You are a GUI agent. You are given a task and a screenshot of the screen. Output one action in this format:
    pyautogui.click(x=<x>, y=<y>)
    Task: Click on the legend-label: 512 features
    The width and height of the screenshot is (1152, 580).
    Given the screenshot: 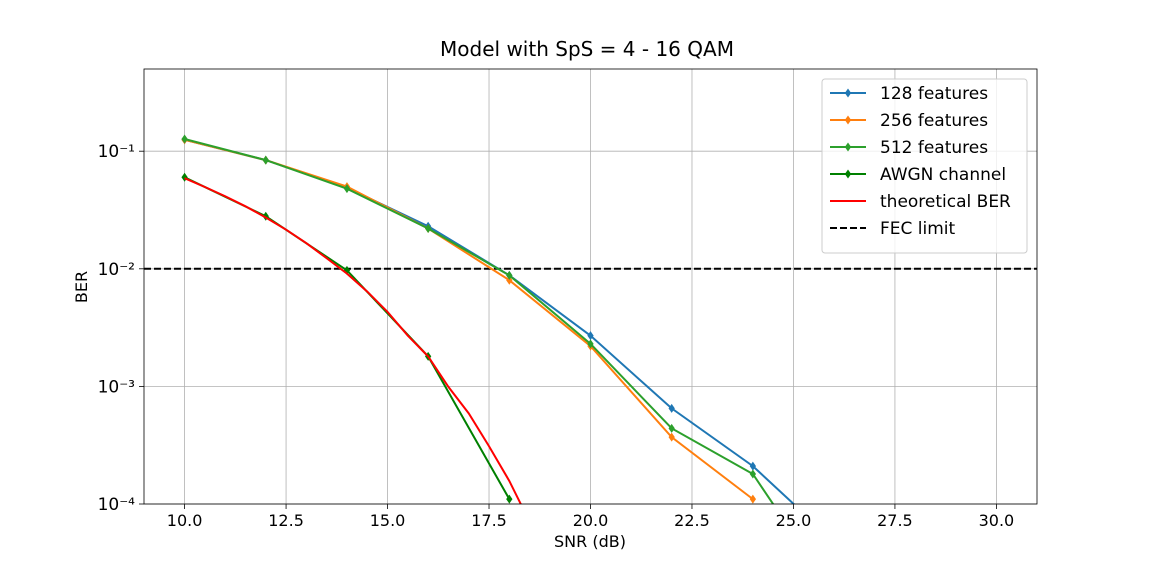 What is the action you would take?
    pyautogui.click(x=934, y=148)
    